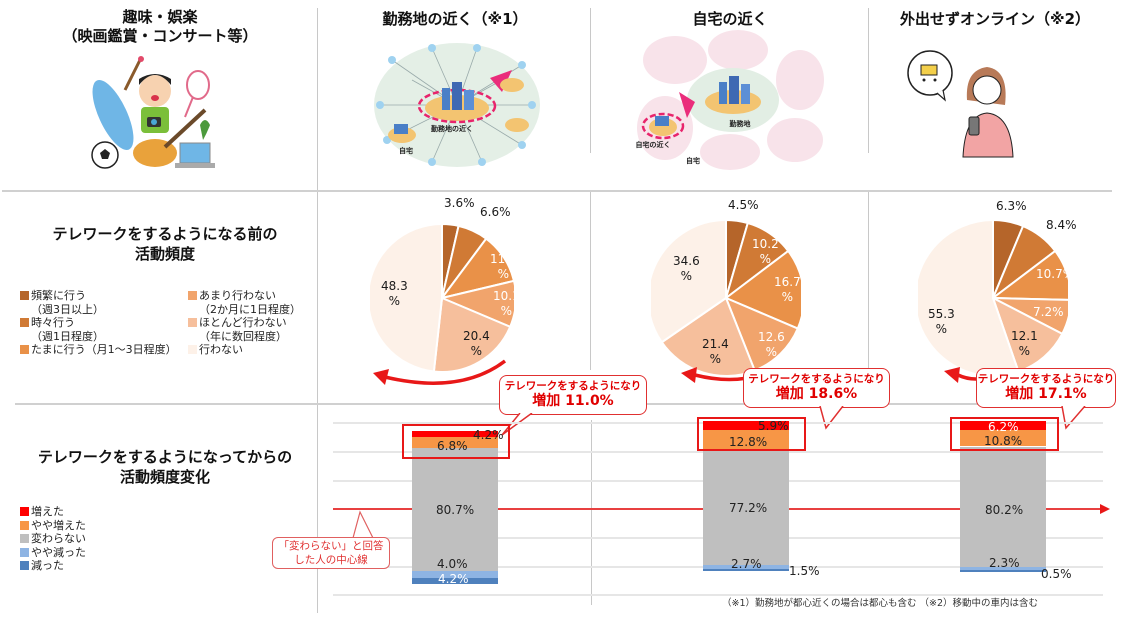 The image size is (1125, 625). What do you see at coordinates (573, 395) in the screenshot?
I see `increase-callout-near-work: テレワークをするようになり 増加 11.0%` at bounding box center [573, 395].